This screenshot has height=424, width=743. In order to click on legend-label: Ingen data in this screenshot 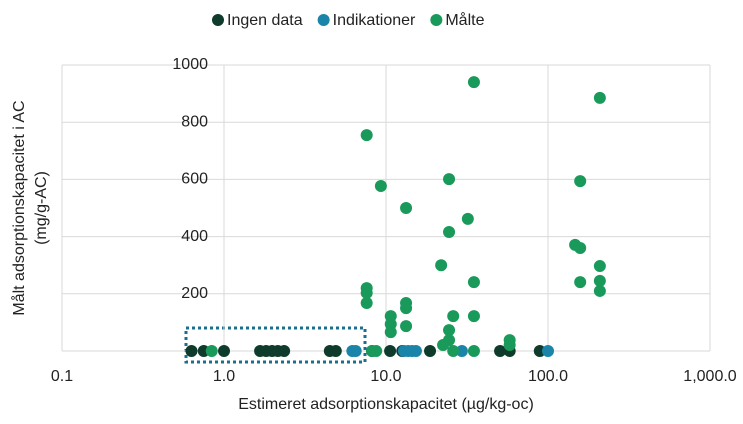, I will do `click(265, 20)`.